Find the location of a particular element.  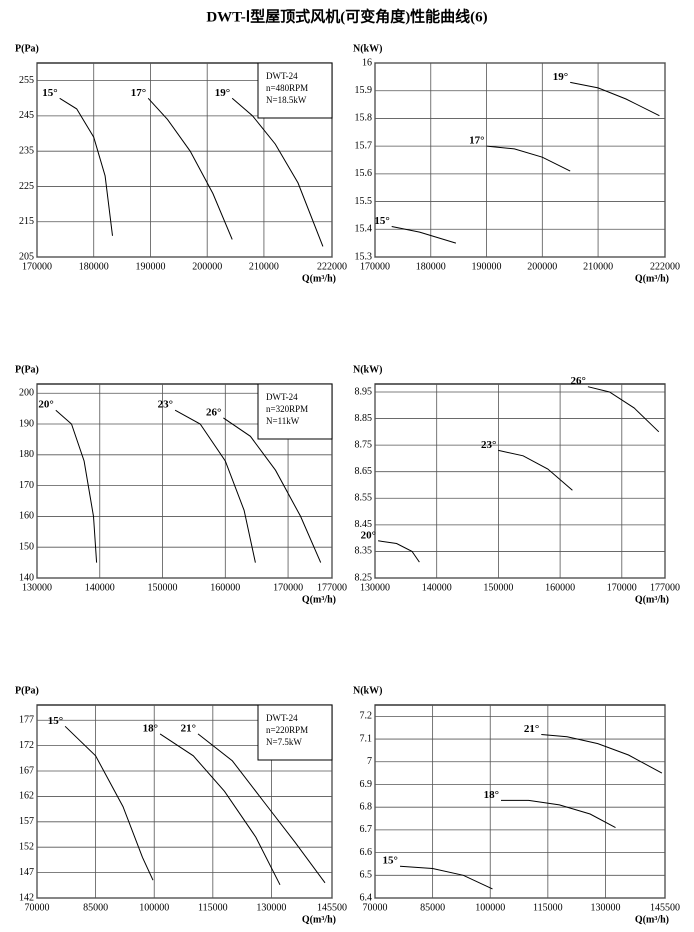

x-tick-label: 145500 is located at coordinates (332, 907).